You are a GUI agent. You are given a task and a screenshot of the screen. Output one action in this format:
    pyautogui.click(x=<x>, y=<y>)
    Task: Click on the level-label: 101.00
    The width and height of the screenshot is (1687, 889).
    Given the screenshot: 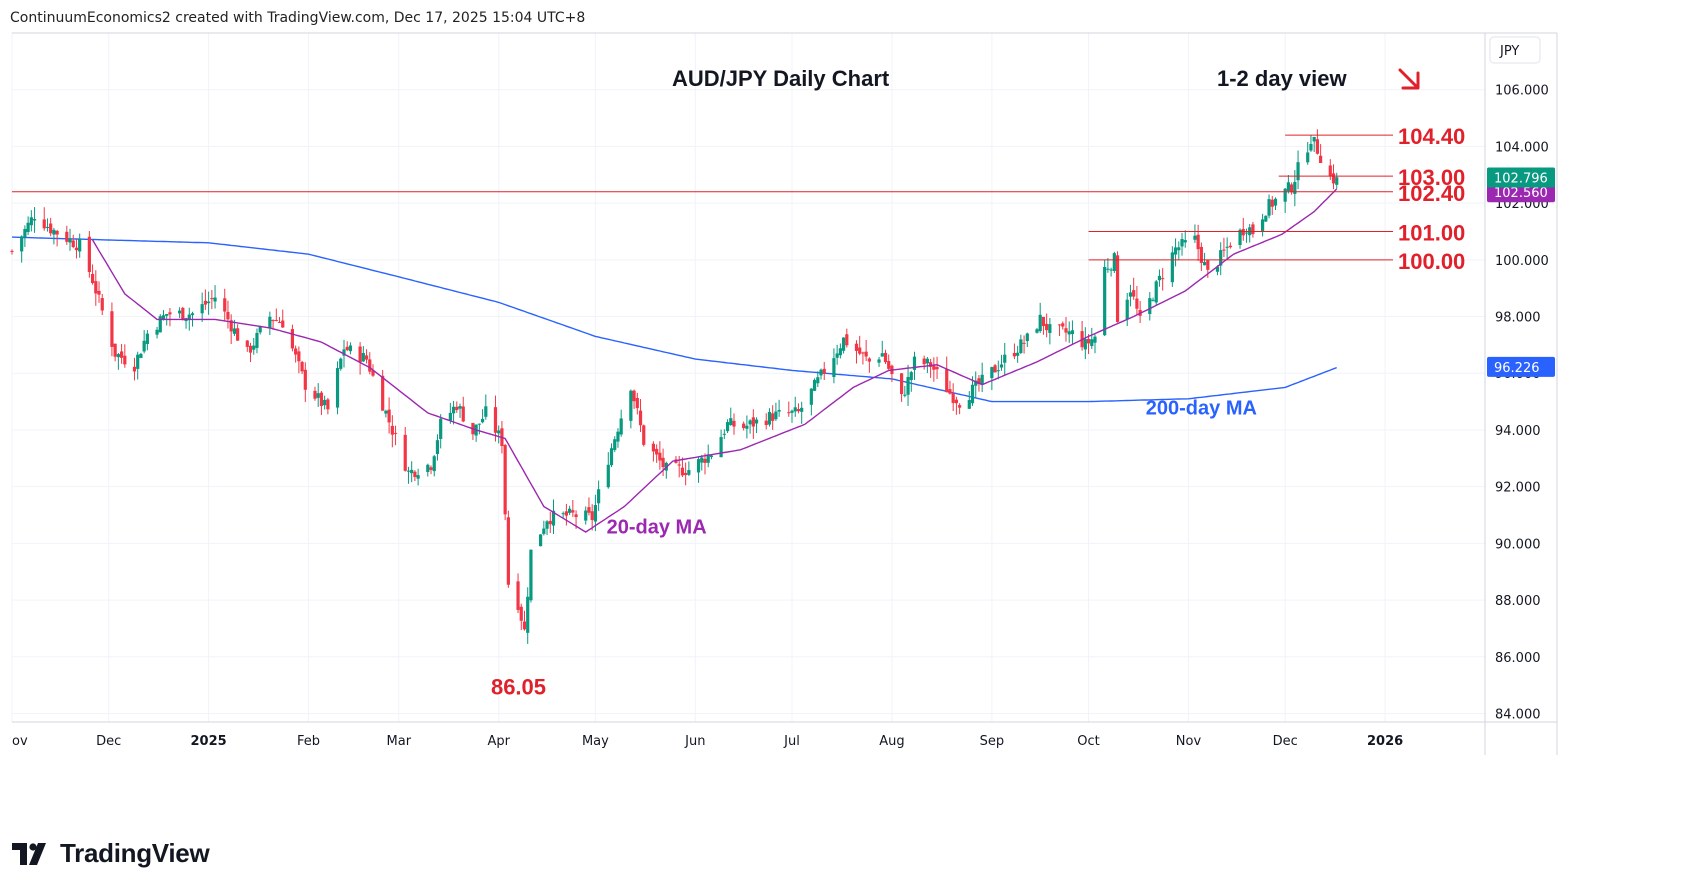 What is the action you would take?
    pyautogui.click(x=1431, y=232)
    